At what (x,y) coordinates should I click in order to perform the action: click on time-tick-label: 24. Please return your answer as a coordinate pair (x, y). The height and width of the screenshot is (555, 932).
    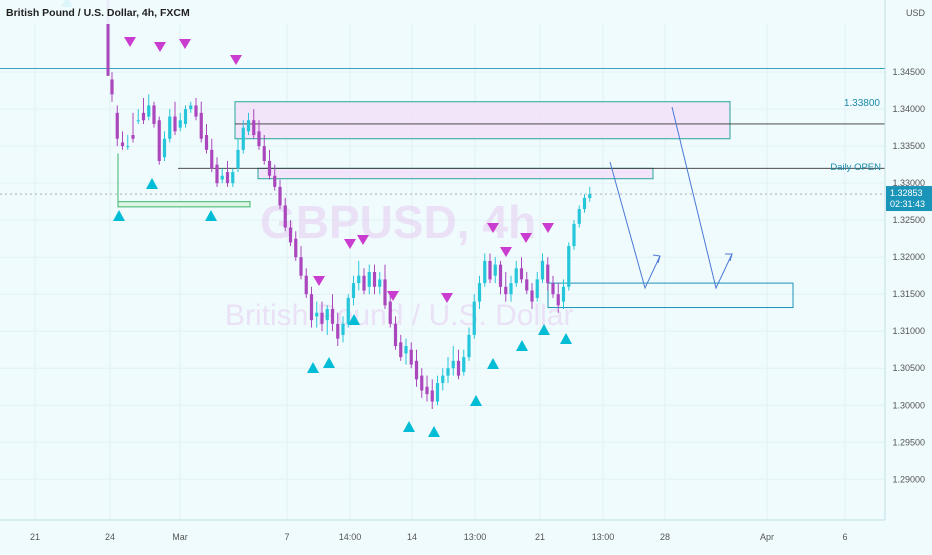
    Looking at the image, I should click on (110, 537).